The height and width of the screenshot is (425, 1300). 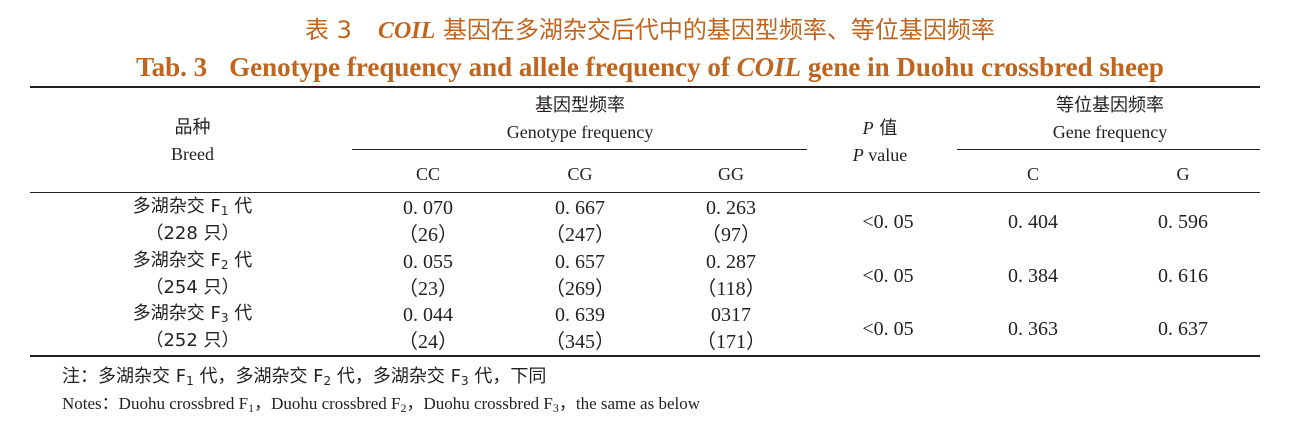 What do you see at coordinates (1033, 329) in the screenshot?
I see `c-allele-frequency: 0. 363` at bounding box center [1033, 329].